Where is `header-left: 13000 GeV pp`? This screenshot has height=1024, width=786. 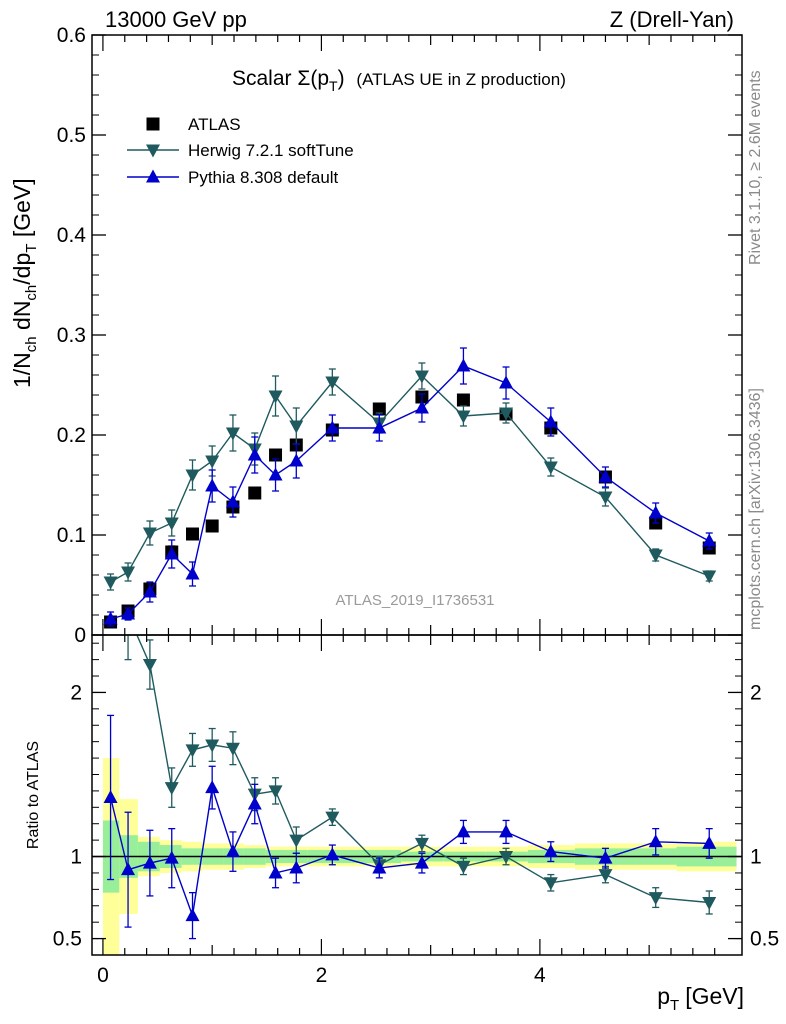 header-left: 13000 GeV pp is located at coordinates (176, 19).